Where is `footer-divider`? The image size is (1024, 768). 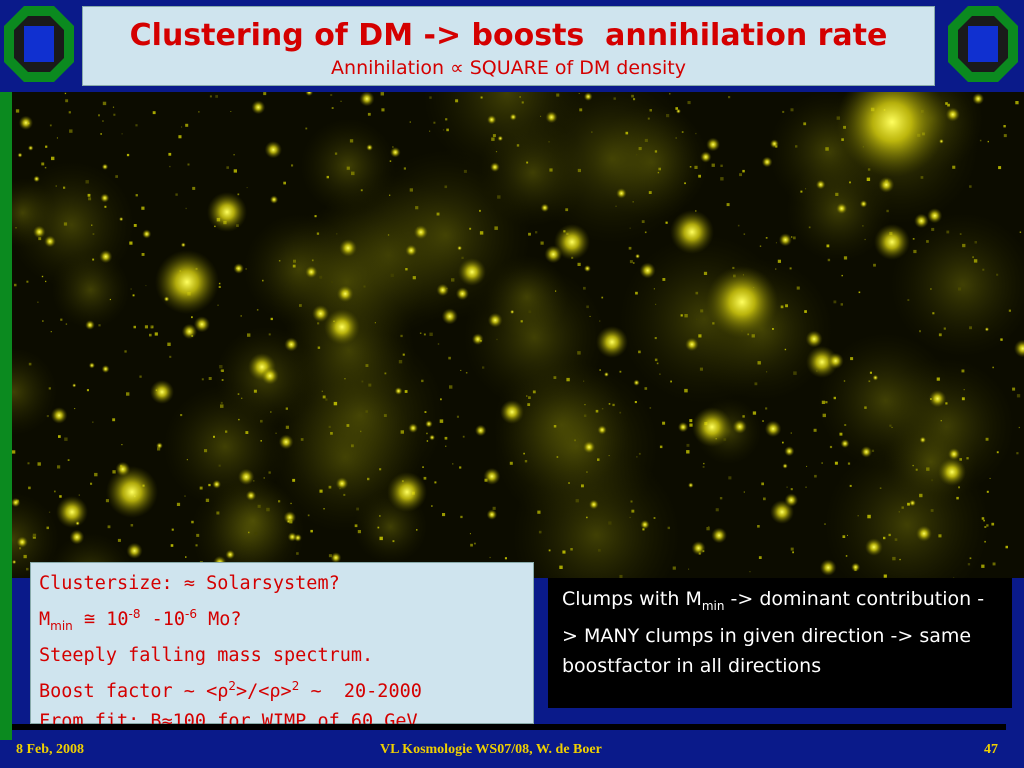 footer-divider is located at coordinates (509, 727).